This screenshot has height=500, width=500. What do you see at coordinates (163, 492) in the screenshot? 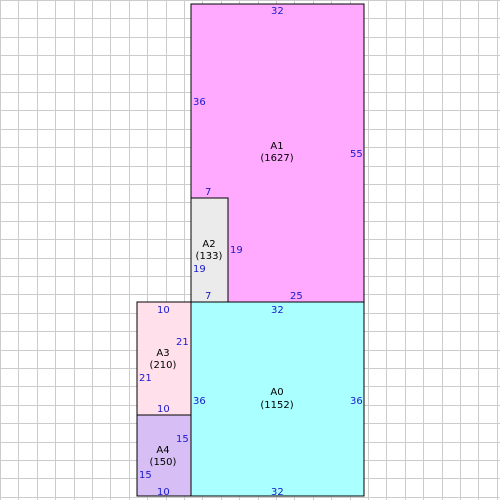
I see `dim-a4-bottom: 10` at bounding box center [163, 492].